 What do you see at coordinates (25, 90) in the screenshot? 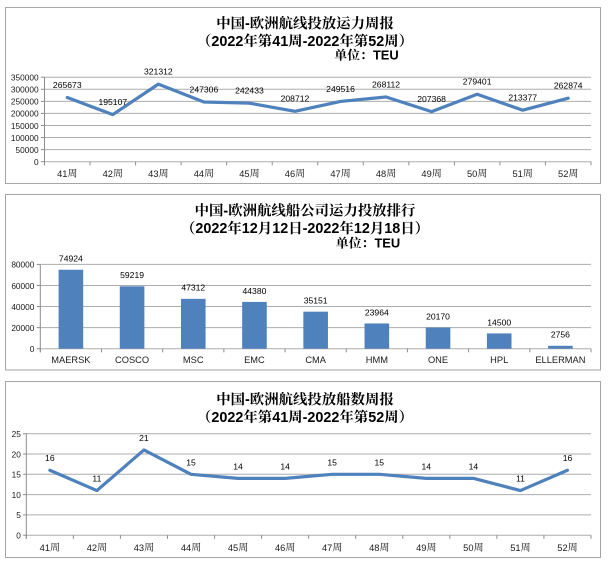
I see `svg-text: 300000` at bounding box center [25, 90].